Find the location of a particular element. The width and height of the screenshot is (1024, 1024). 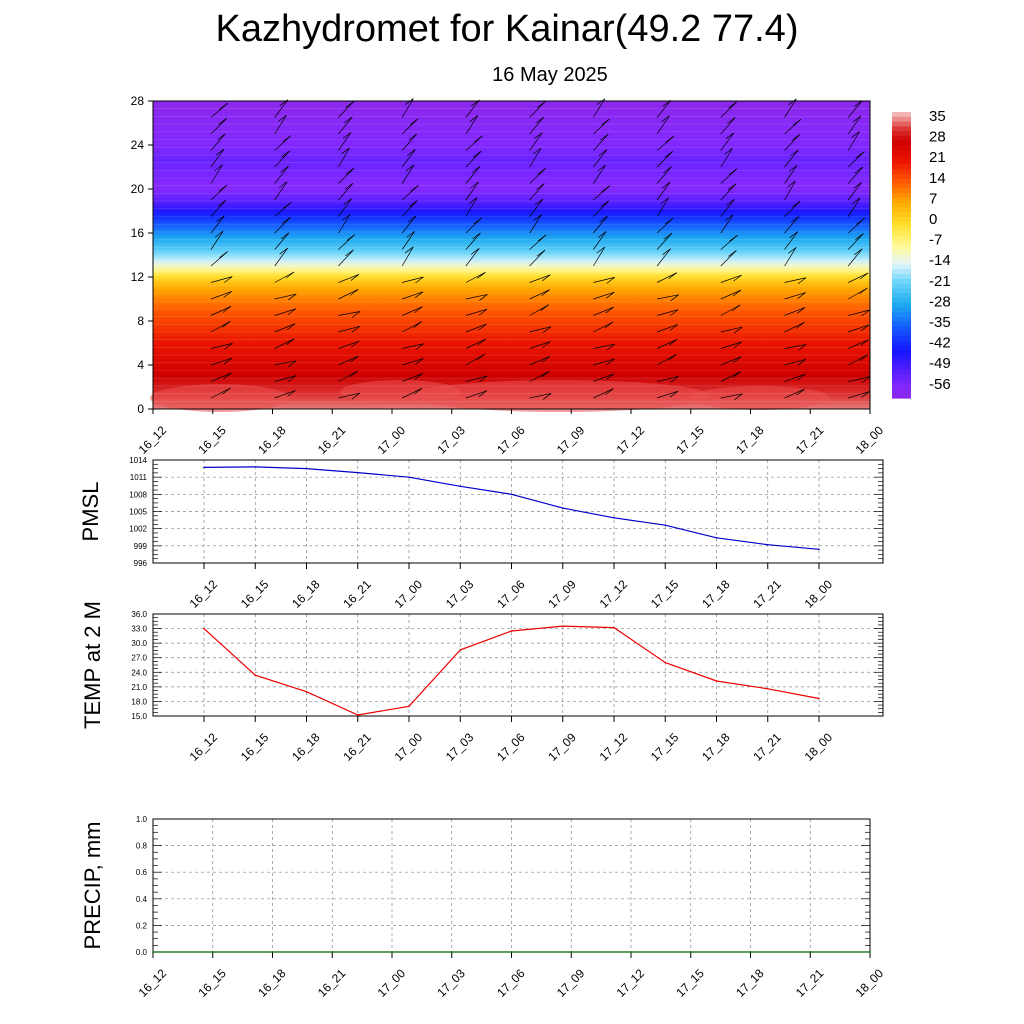

y-tick-label: 0.0 is located at coordinates (142, 952).